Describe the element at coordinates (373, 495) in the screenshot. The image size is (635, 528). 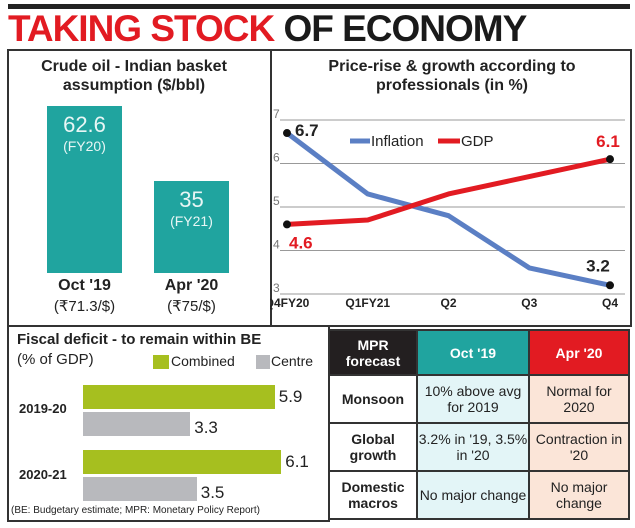
I see `row-label: Domestic macros` at that location.